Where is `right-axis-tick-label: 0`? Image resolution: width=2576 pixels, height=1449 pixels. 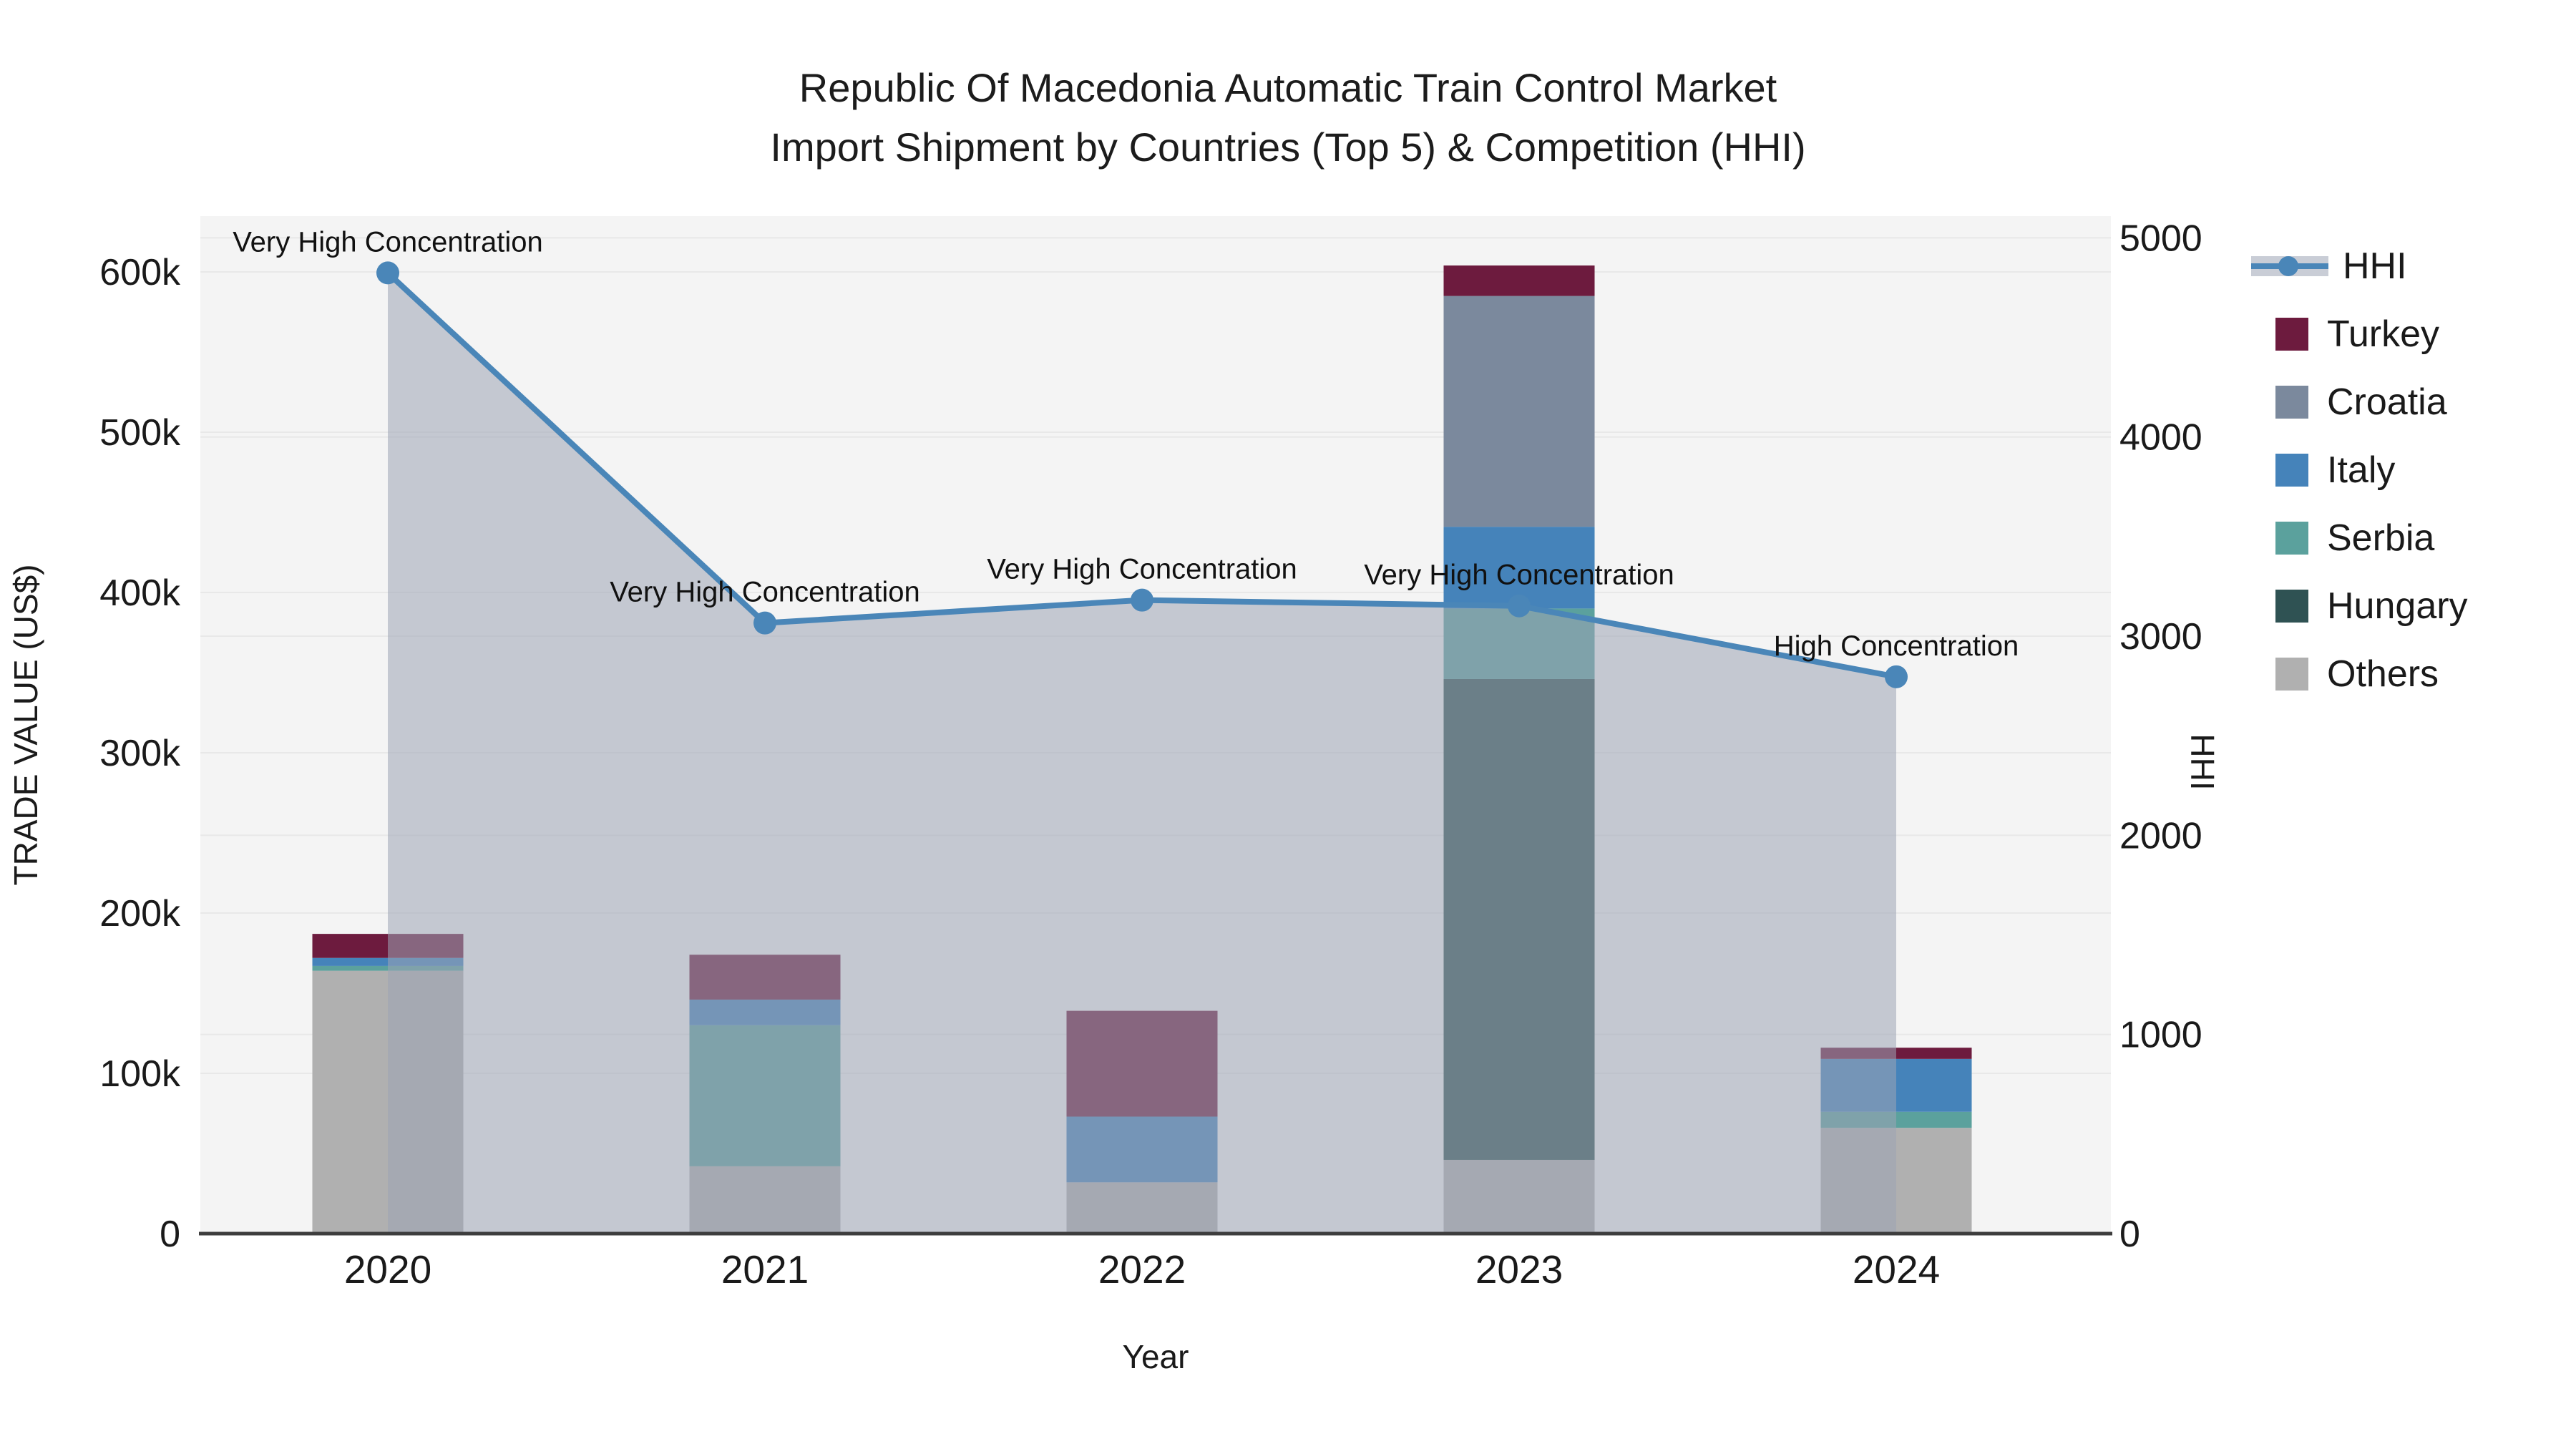
right-axis-tick-label: 0 is located at coordinates (2129, 1234).